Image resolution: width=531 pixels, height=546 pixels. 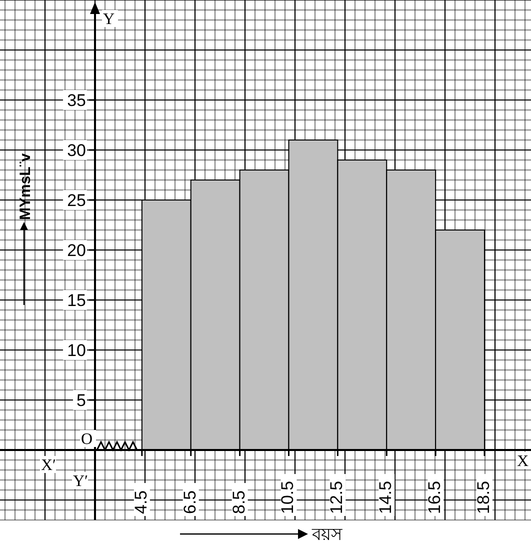 What do you see at coordinates (523, 461) in the screenshot?
I see `annotation: X` at bounding box center [523, 461].